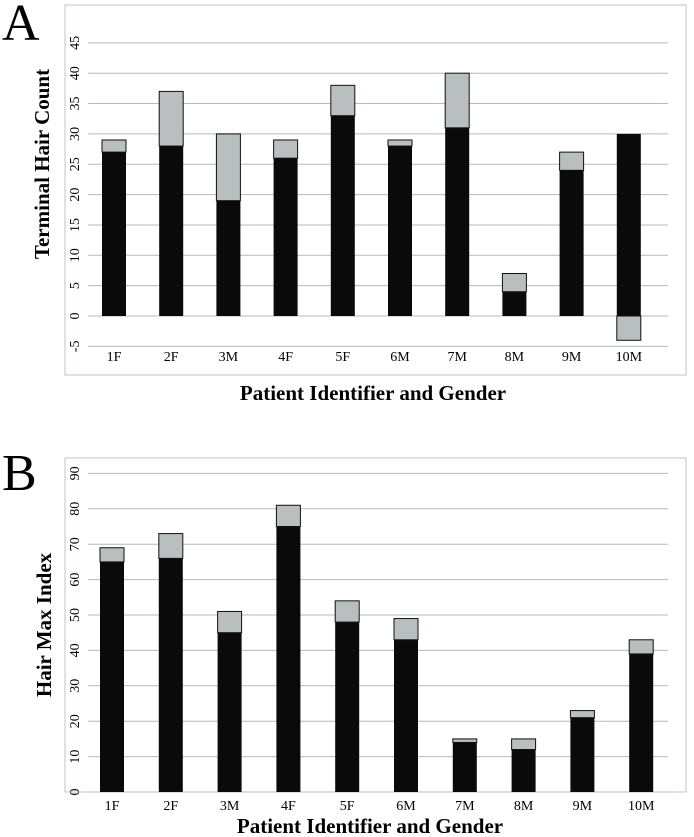 The height and width of the screenshot is (837, 694). Describe the element at coordinates (21, 26) in the screenshot. I see `panel-letter-a: A` at that location.